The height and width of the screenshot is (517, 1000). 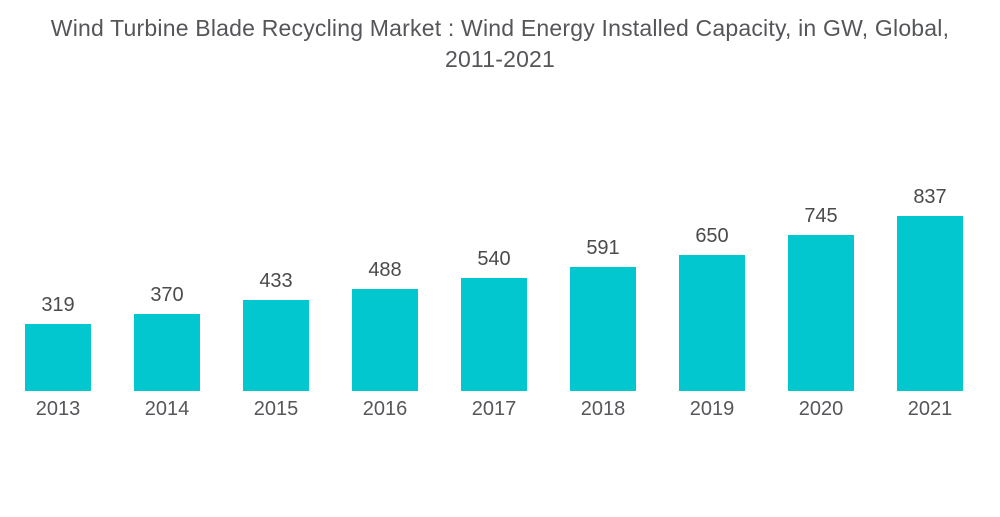 I want to click on bar-column: 433 2015, so click(x=276, y=345).